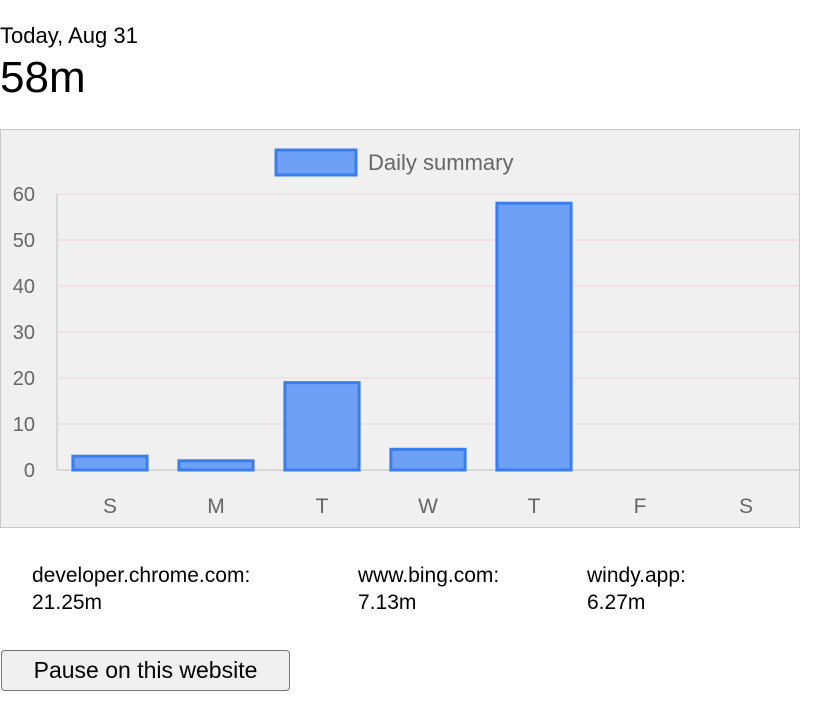 This screenshot has width=816, height=708. I want to click on site-item: windy.app: 6.27m, so click(636, 589).